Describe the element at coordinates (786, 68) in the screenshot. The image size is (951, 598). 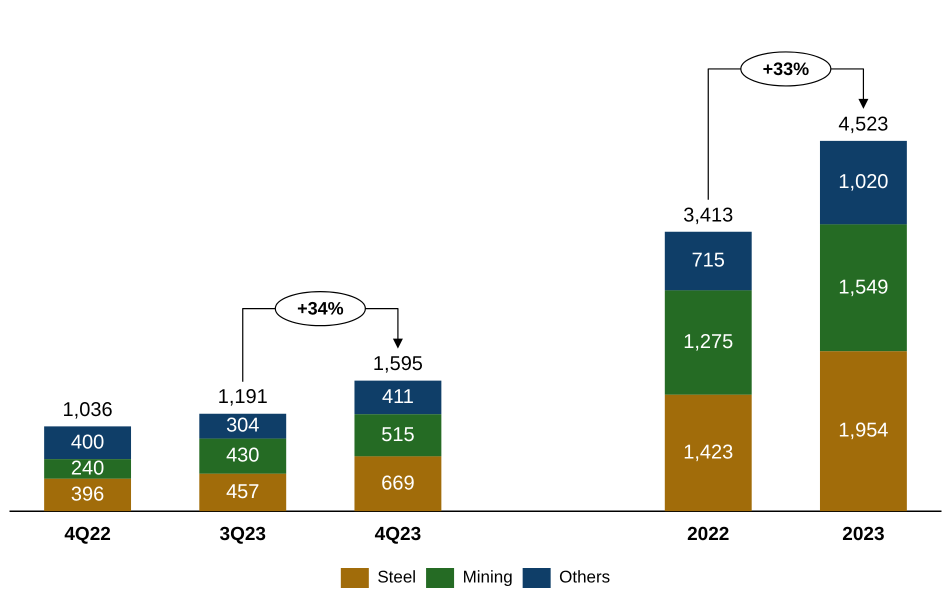
I see `text: +33%` at that location.